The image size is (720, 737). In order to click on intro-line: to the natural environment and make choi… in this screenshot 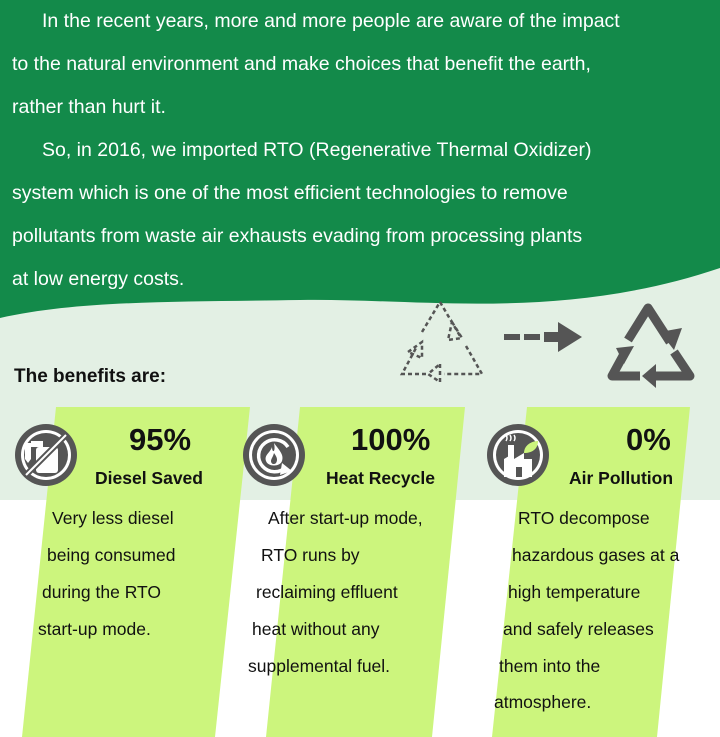, I will do `click(301, 64)`.